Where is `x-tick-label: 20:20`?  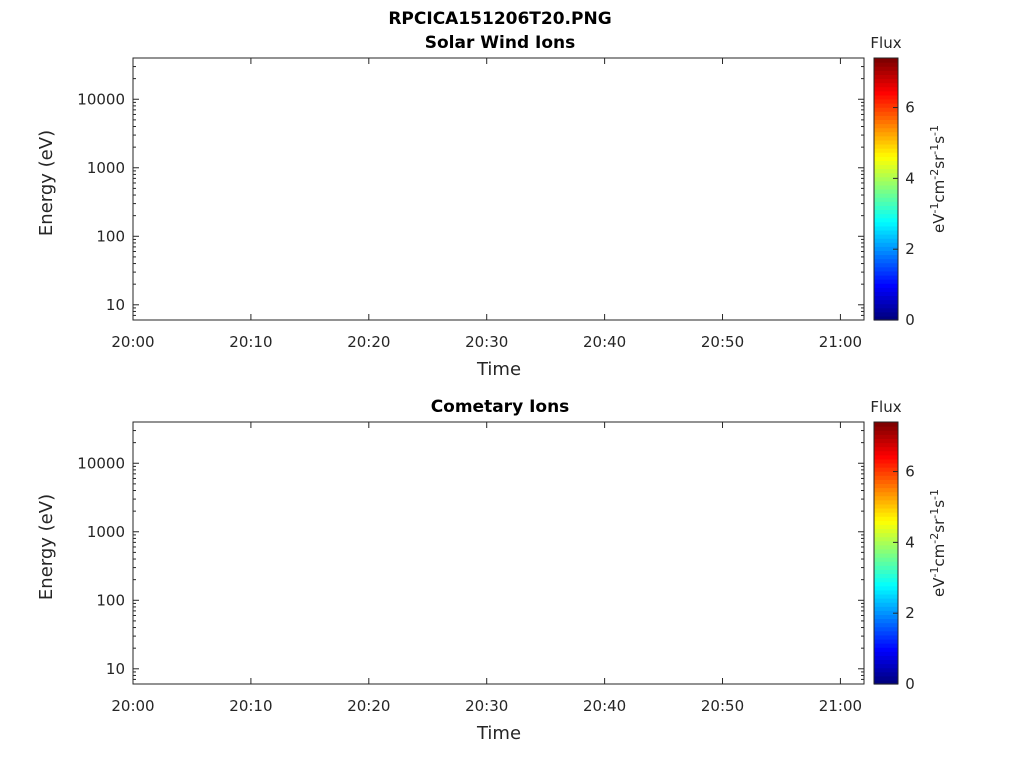
x-tick-label: 20:20 is located at coordinates (368, 706).